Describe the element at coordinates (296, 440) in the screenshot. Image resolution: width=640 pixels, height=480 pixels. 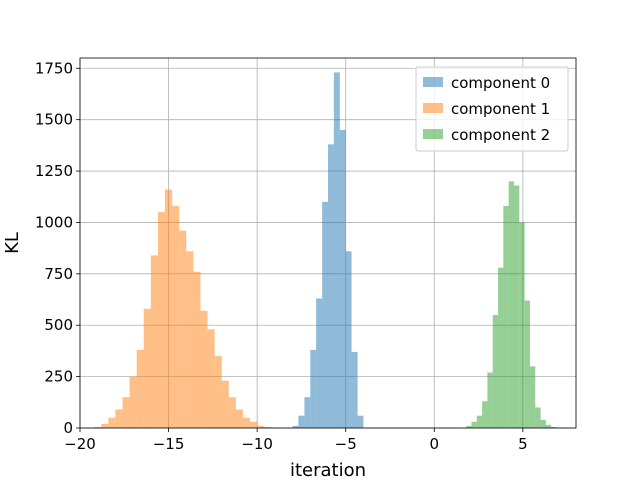
I see `x-axis-ticks: −20 −15 −10 −5 0 5` at that location.